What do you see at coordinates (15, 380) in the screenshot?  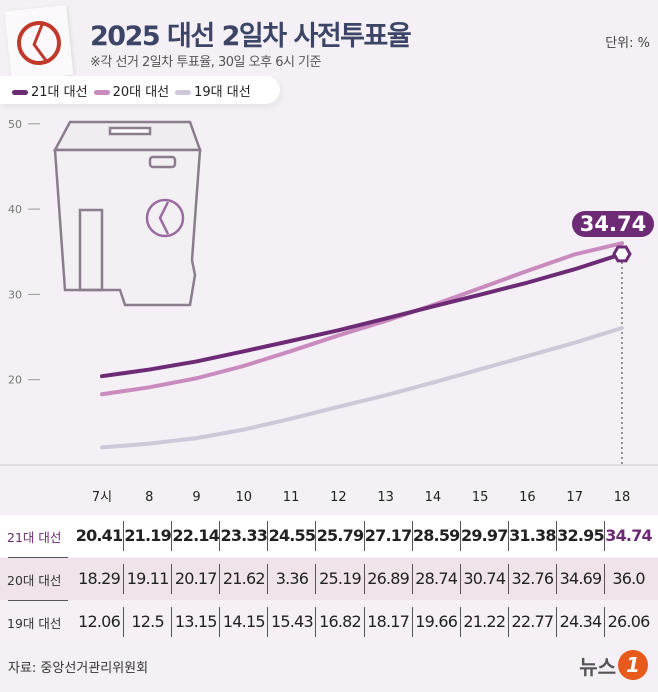 I see `y-tick-label: 20` at bounding box center [15, 380].